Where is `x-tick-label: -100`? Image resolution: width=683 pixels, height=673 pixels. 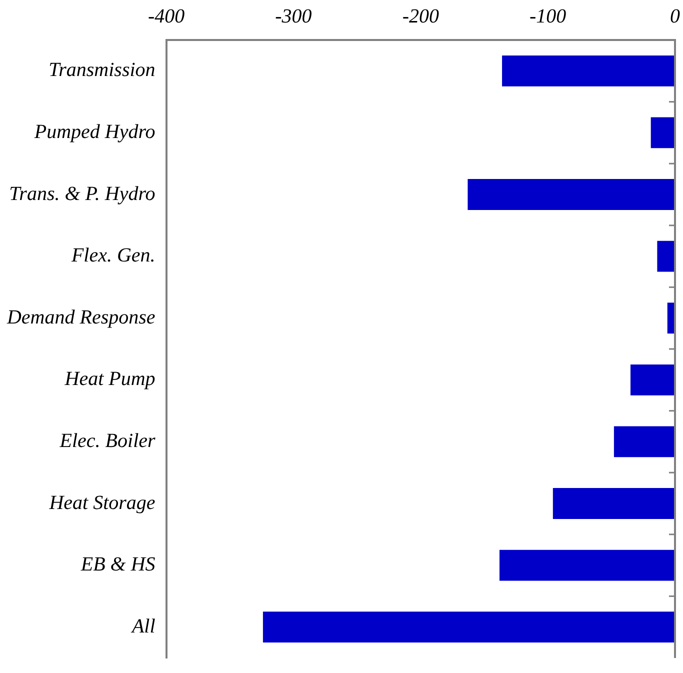 x-tick-label: -100 is located at coordinates (547, 16).